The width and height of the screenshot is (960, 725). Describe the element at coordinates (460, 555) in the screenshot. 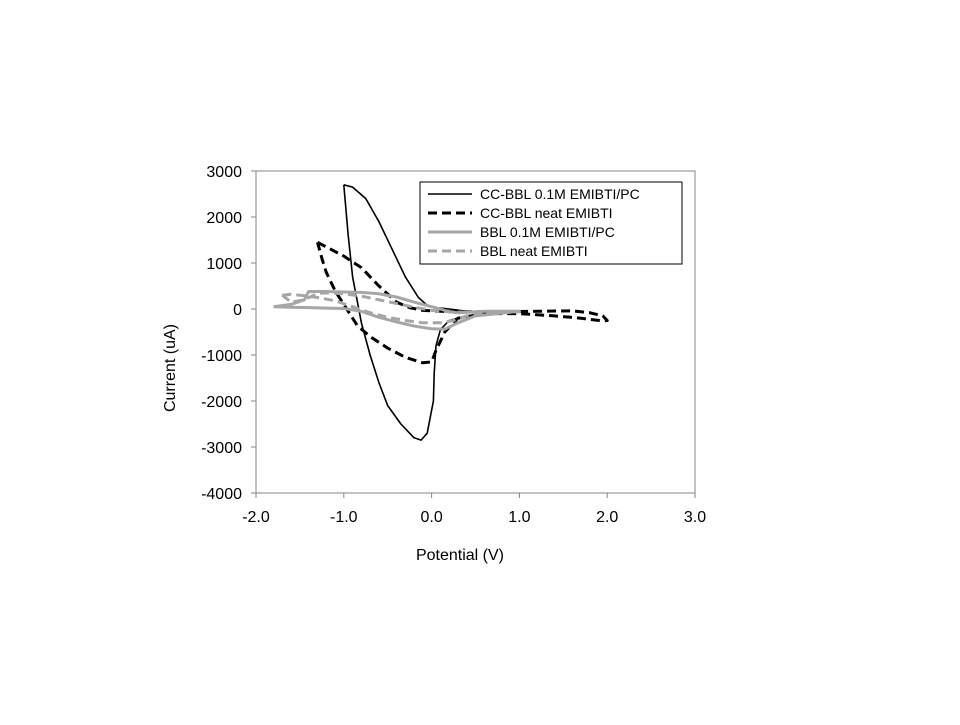

I see `x-axis-title: Potential (V)` at that location.